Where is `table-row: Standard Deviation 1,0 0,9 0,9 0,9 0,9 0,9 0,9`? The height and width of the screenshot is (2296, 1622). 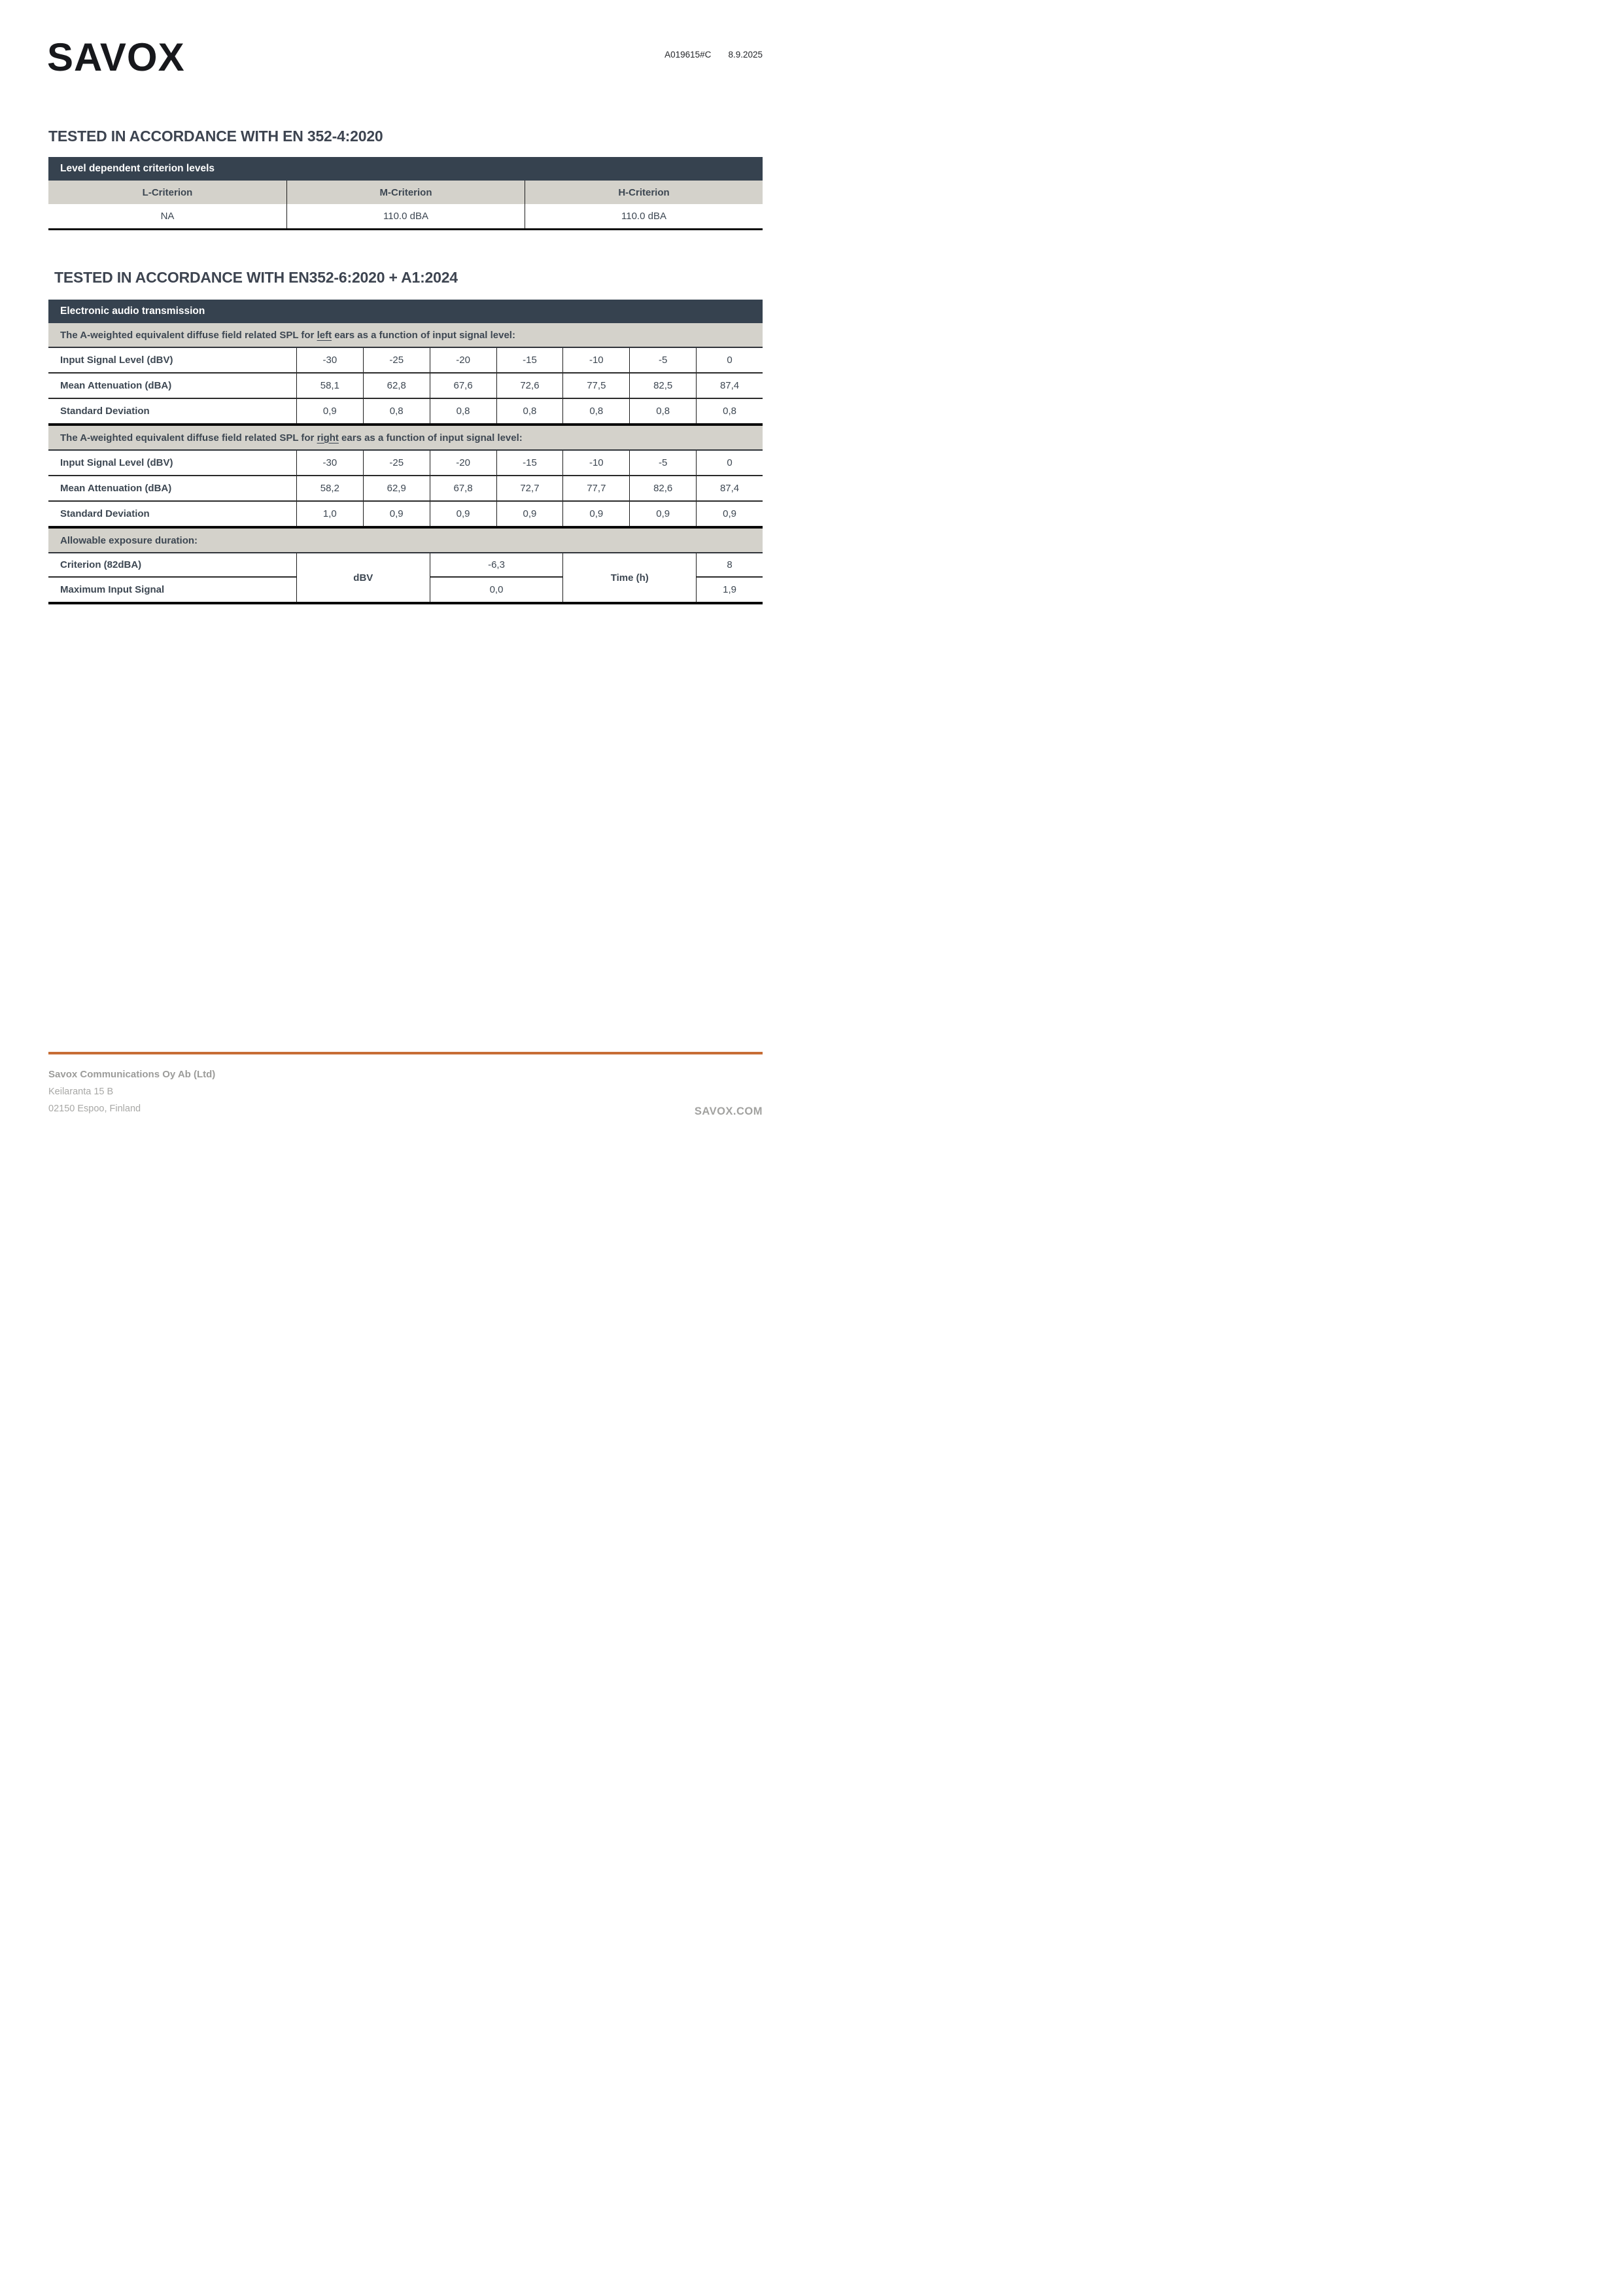
table-row: Standard Deviation 1,0 0,9 0,9 0,9 0,9 0,9 0,9 is located at coordinates (405, 513).